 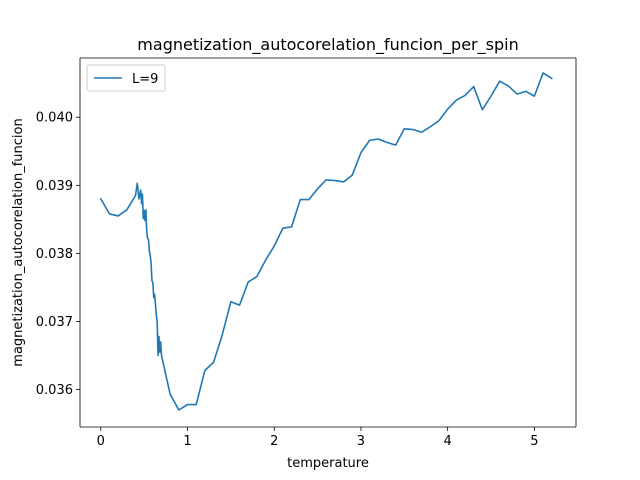 I want to click on x-tick-label: 1, so click(x=187, y=441).